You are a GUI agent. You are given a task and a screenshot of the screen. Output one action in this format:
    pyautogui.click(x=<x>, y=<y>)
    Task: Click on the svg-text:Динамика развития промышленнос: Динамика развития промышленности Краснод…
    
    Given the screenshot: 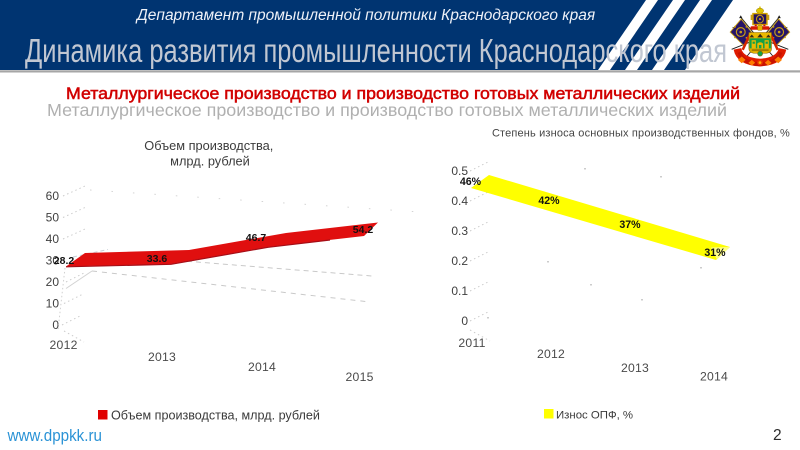 What is the action you would take?
    pyautogui.click(x=376, y=51)
    